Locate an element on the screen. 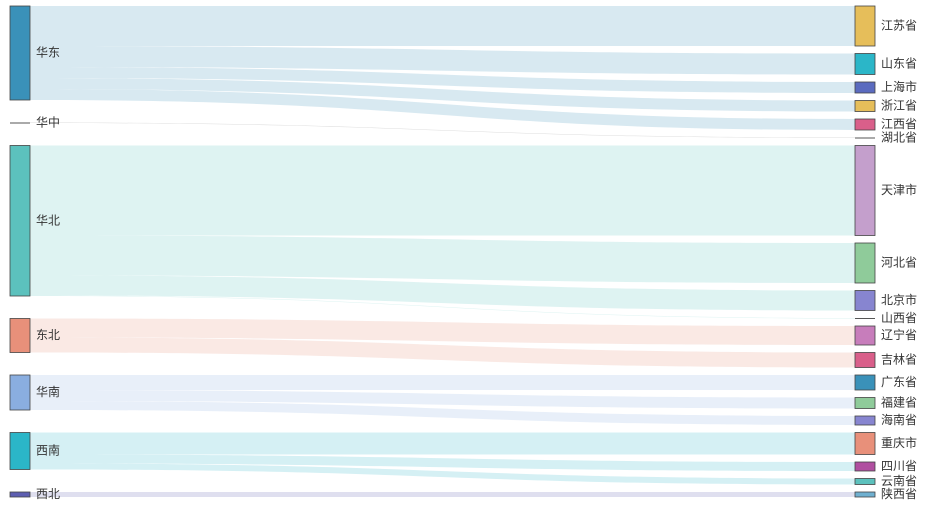 This screenshot has height=515, width=929. node-label: 华北 is located at coordinates (48, 220).